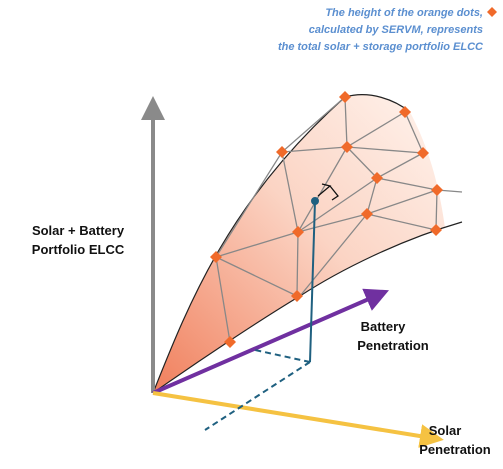 The image size is (503, 469). What do you see at coordinates (384, 326) in the screenshot?
I see `axis-label: Battery` at bounding box center [384, 326].